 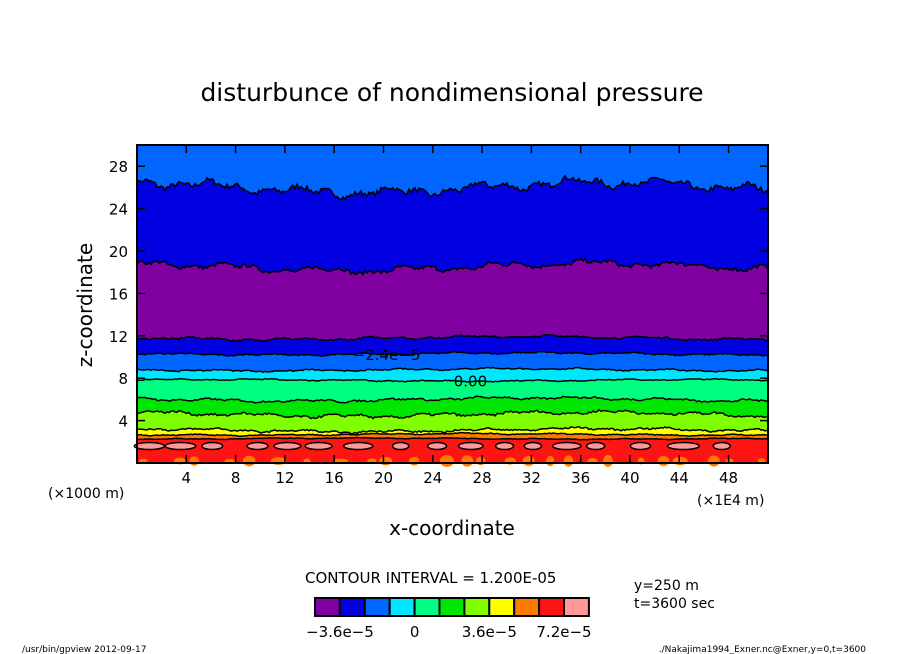 I want to click on y-tick-label: 20, so click(x=118, y=252).